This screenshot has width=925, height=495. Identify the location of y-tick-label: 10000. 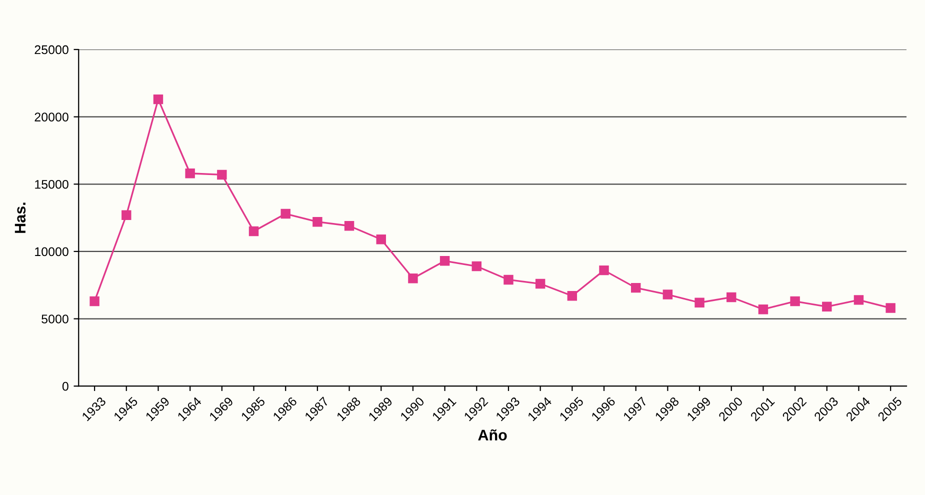
(51, 251).